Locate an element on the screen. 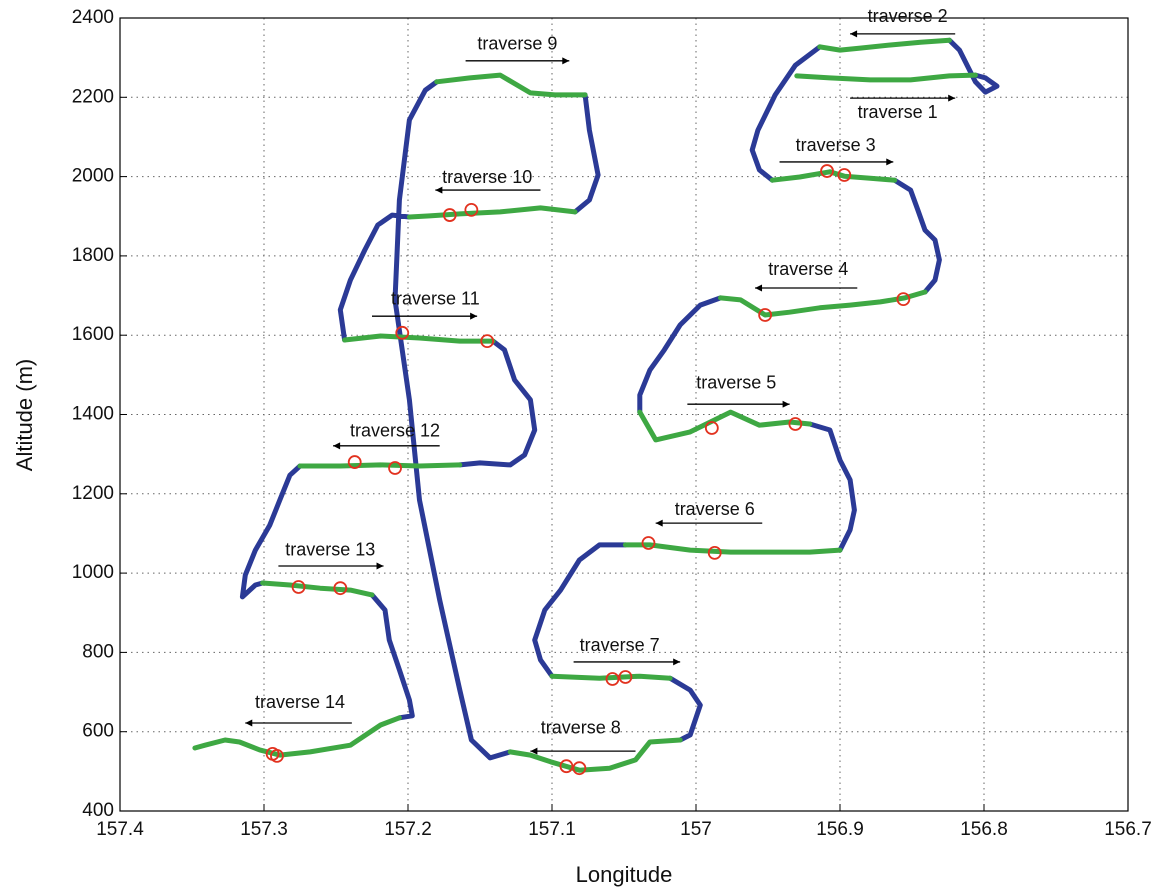  y-tick-label: 2400 is located at coordinates (93, 17).